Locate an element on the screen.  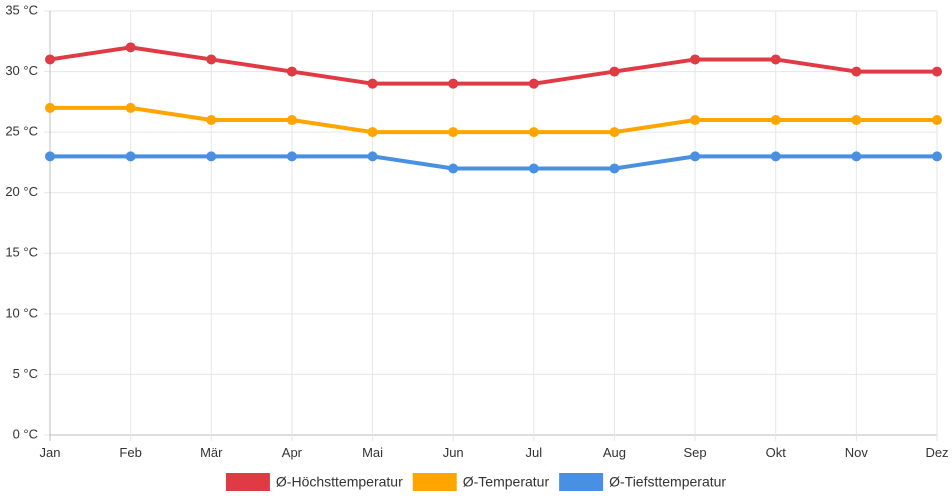
x-tick-label: Jul is located at coordinates (534, 452).